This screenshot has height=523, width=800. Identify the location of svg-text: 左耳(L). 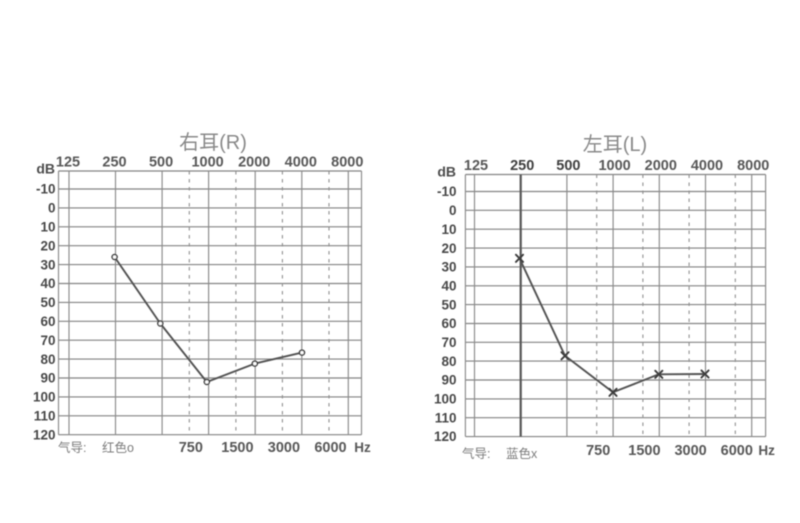
(615, 144).